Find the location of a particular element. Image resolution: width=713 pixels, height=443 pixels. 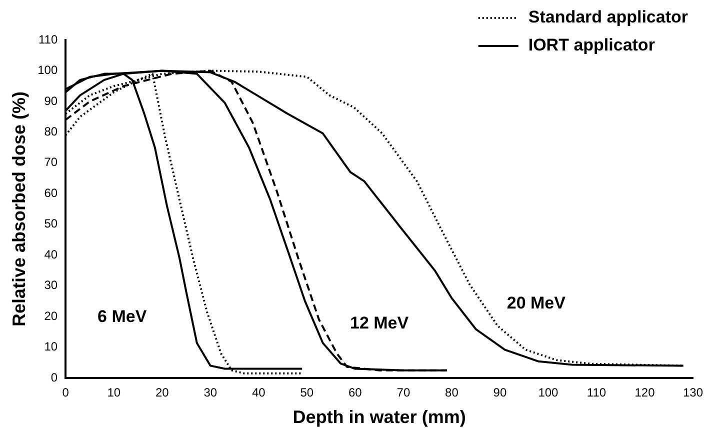

y-tick-label: 90 is located at coordinates (51, 101).